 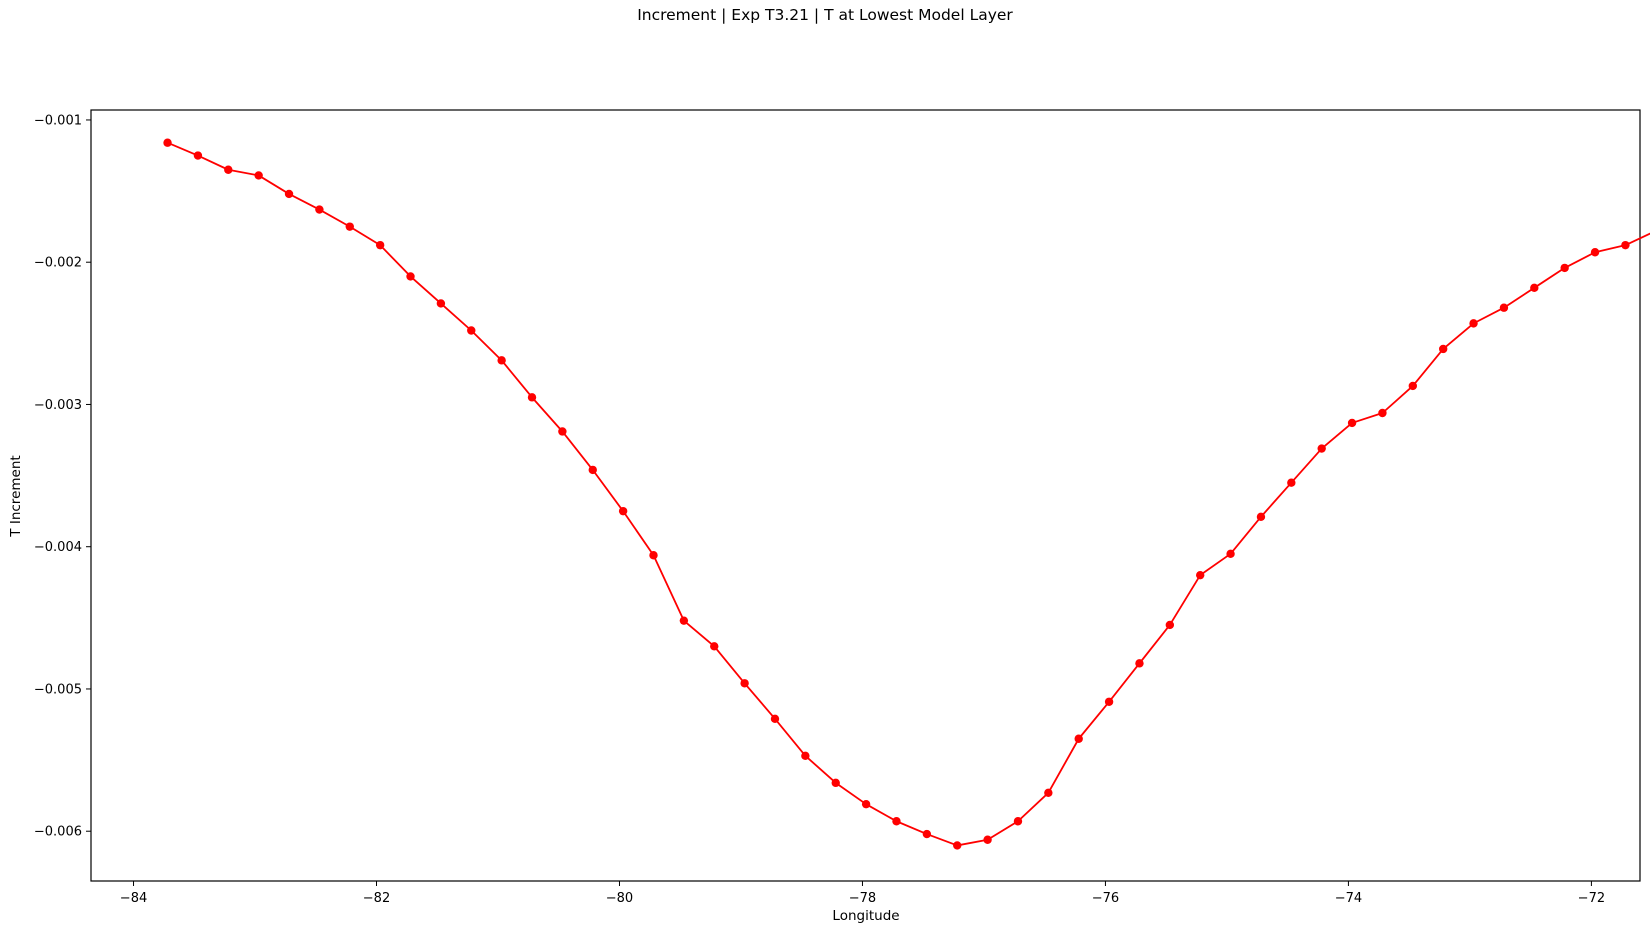 What do you see at coordinates (1348, 898) in the screenshot?
I see `x-tick-label: −74` at bounding box center [1348, 898].